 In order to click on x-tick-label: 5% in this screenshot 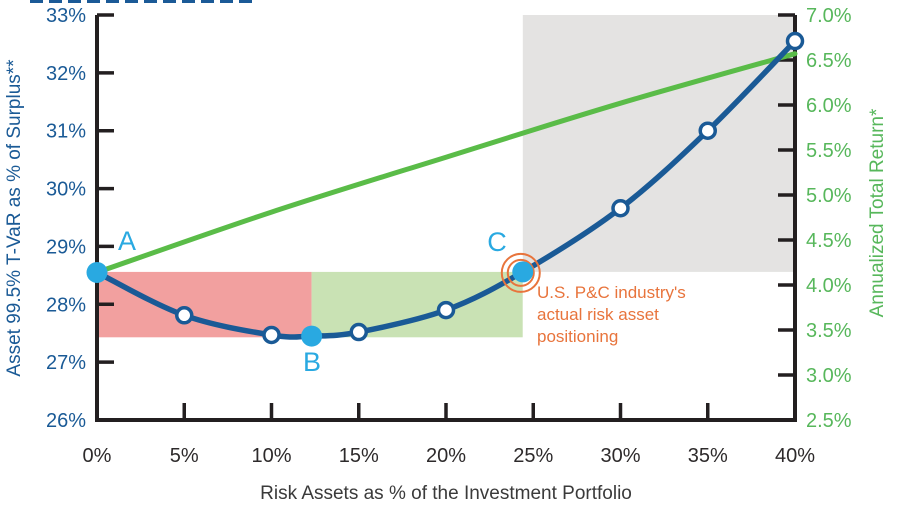, I will do `click(184, 456)`.